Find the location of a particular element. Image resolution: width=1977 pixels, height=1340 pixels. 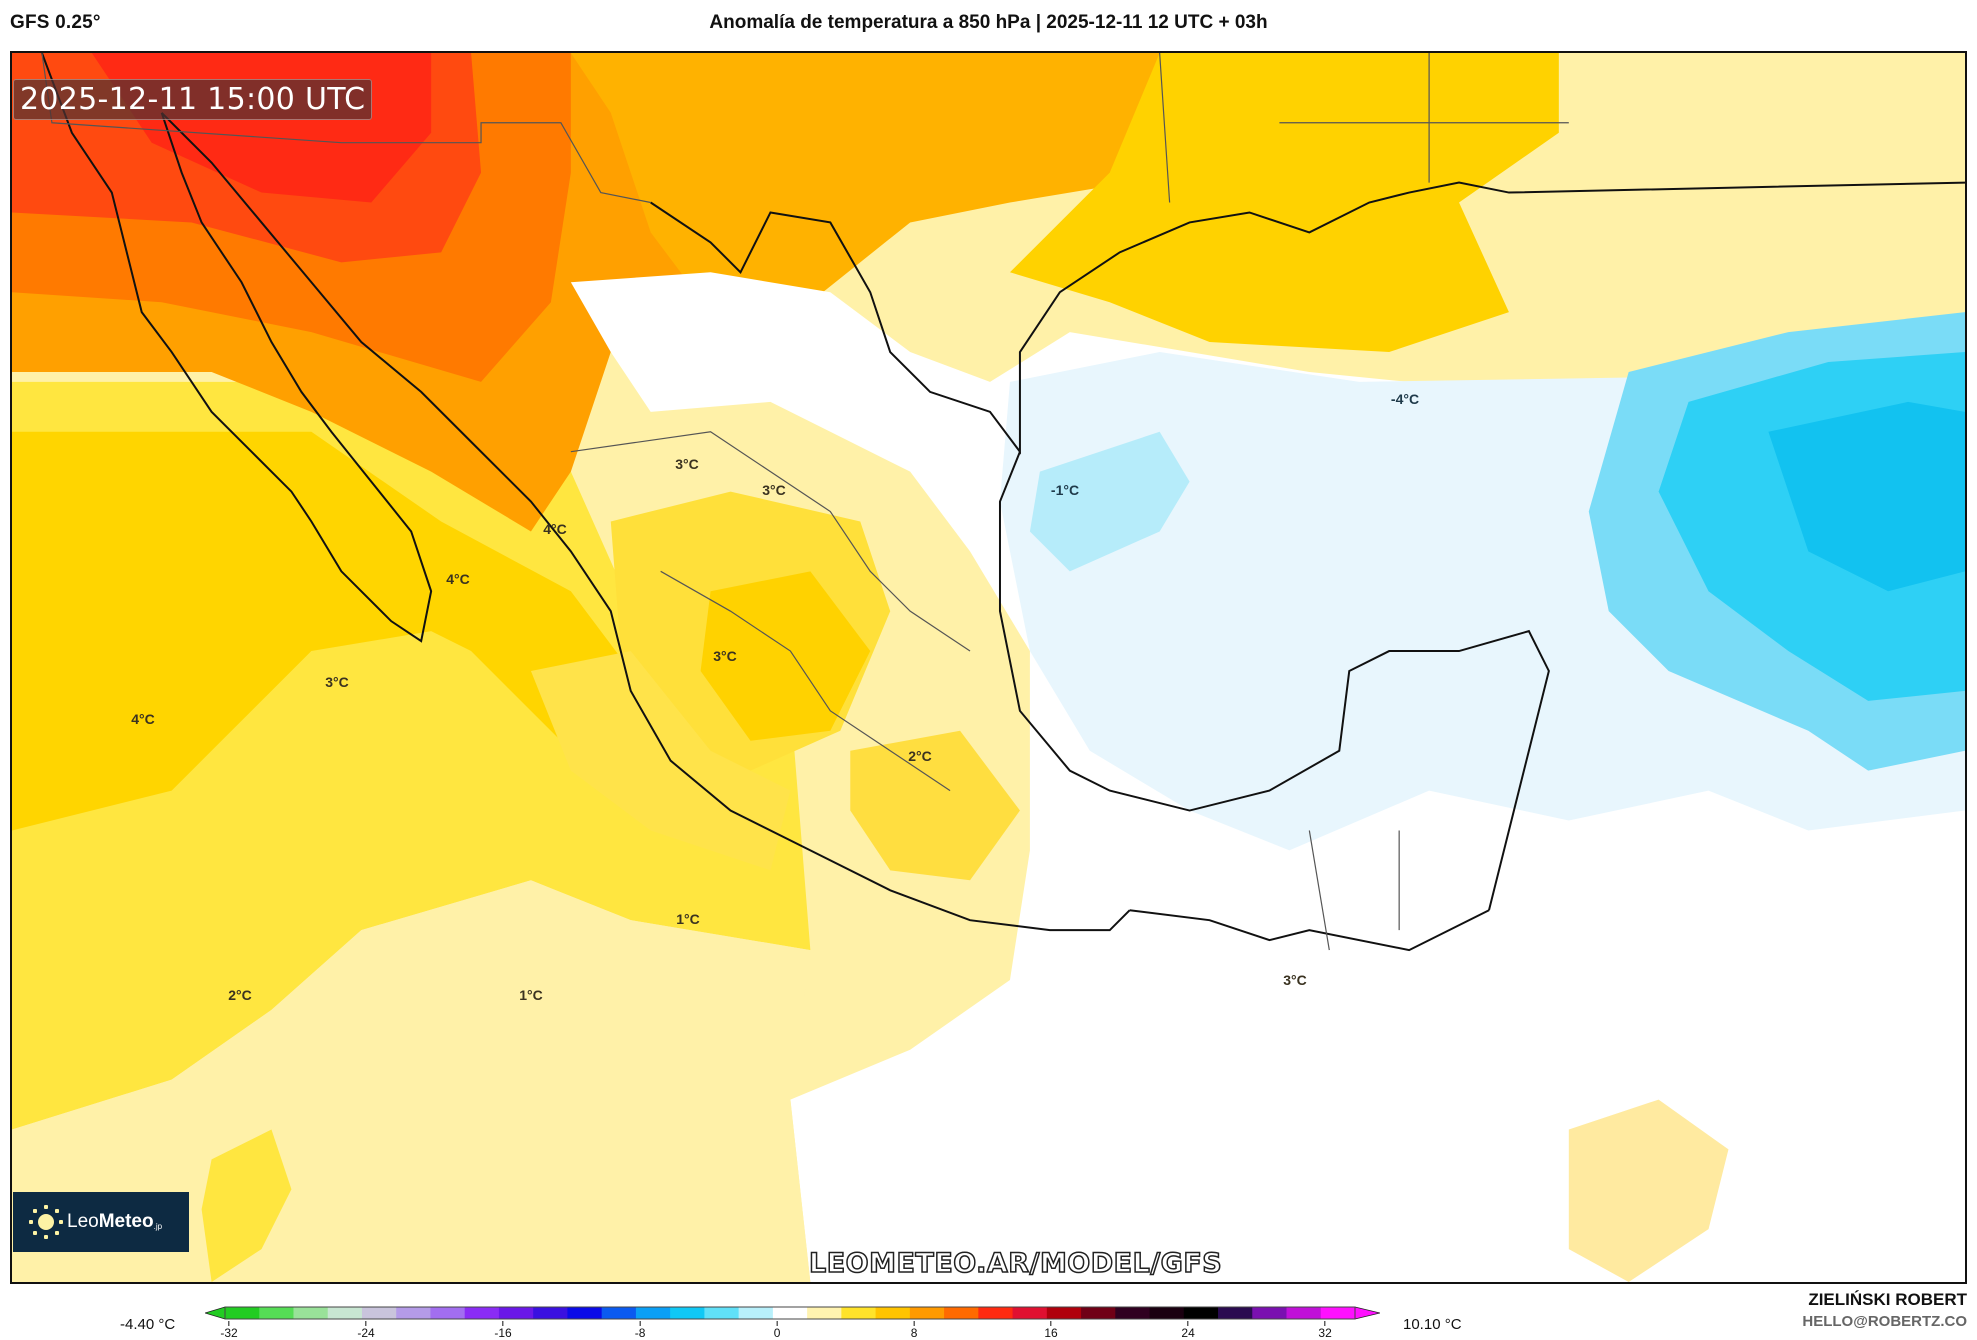

colorbar-tick-label: -8 is located at coordinates (640, 1330).